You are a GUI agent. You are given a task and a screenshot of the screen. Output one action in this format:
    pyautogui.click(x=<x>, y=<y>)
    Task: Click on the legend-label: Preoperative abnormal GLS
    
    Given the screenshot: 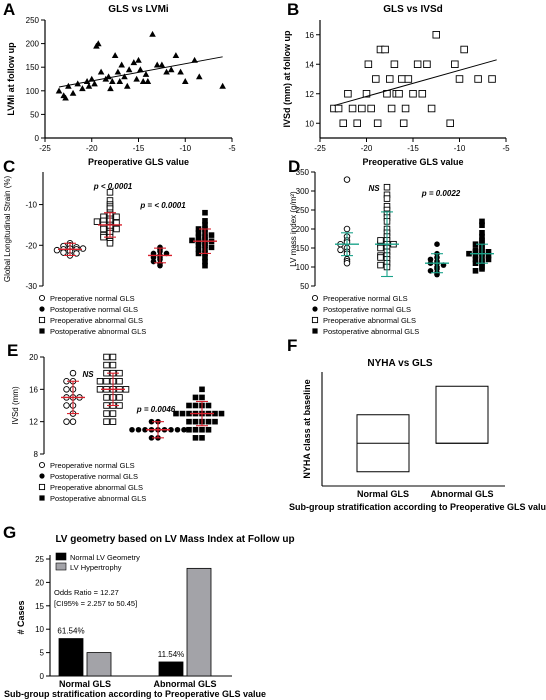 What is the action you would take?
    pyautogui.click(x=96, y=487)
    